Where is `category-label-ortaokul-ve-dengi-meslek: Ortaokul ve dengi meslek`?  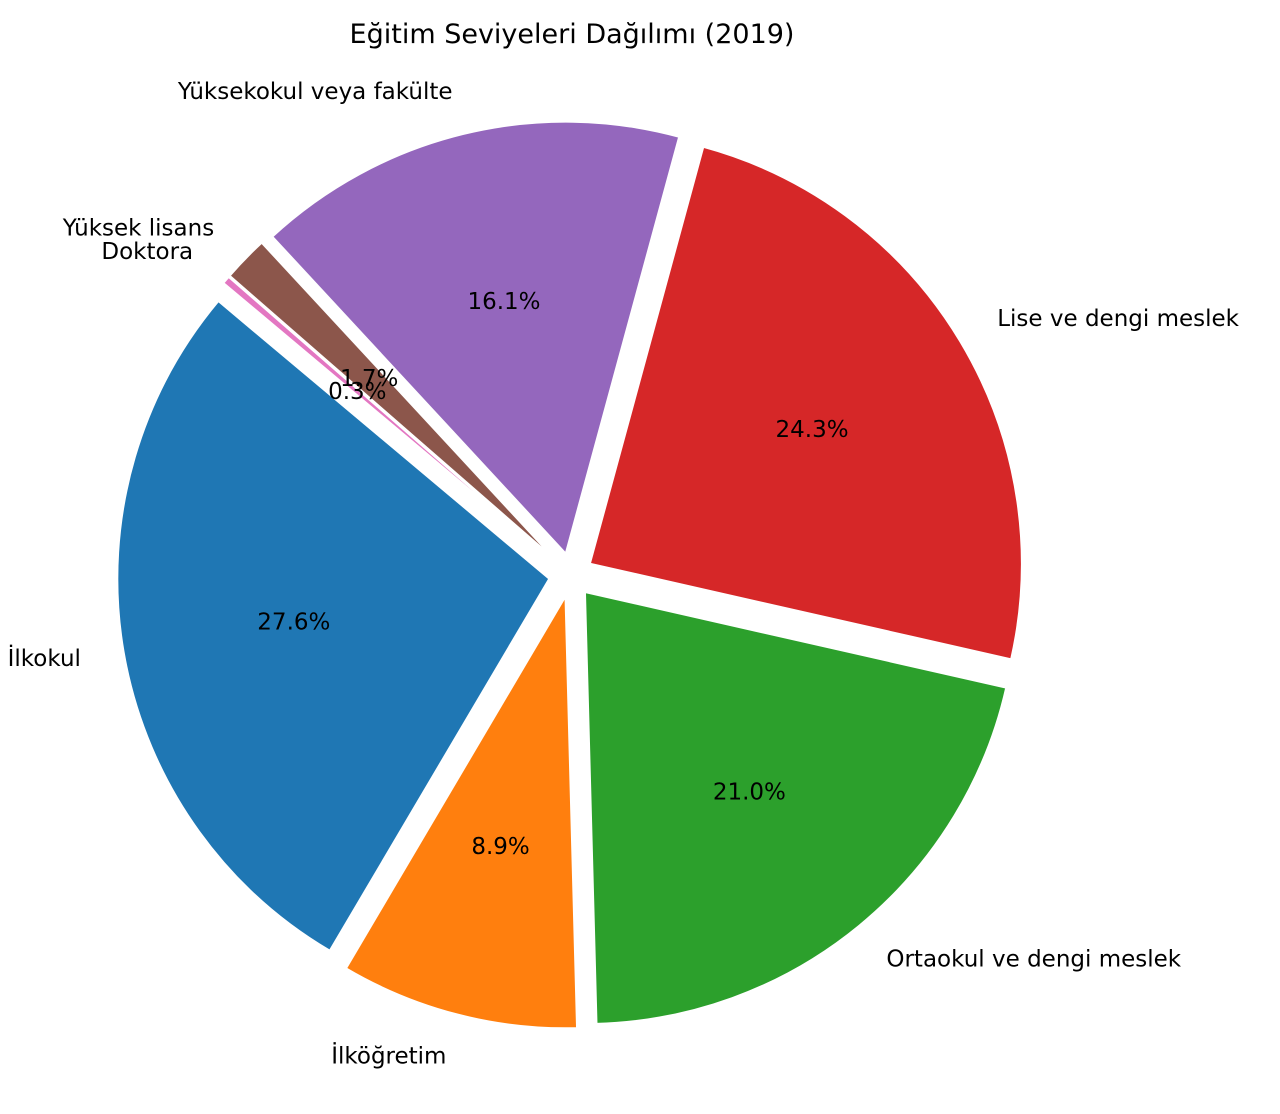 category-label-ortaokul-ve-dengi-meslek: Ortaokul ve dengi meslek is located at coordinates (1033, 959).